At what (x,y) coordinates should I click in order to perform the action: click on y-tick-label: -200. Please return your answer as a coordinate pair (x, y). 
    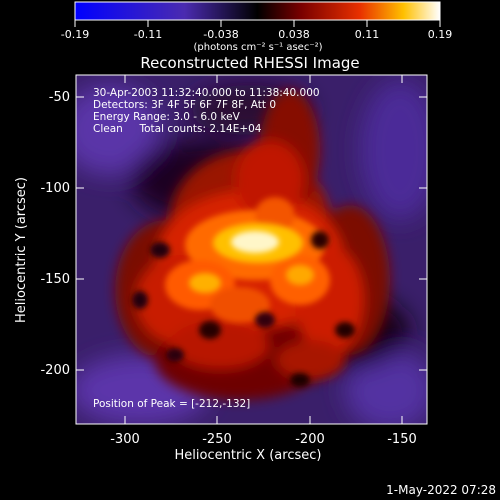
    Looking at the image, I should click on (55, 370).